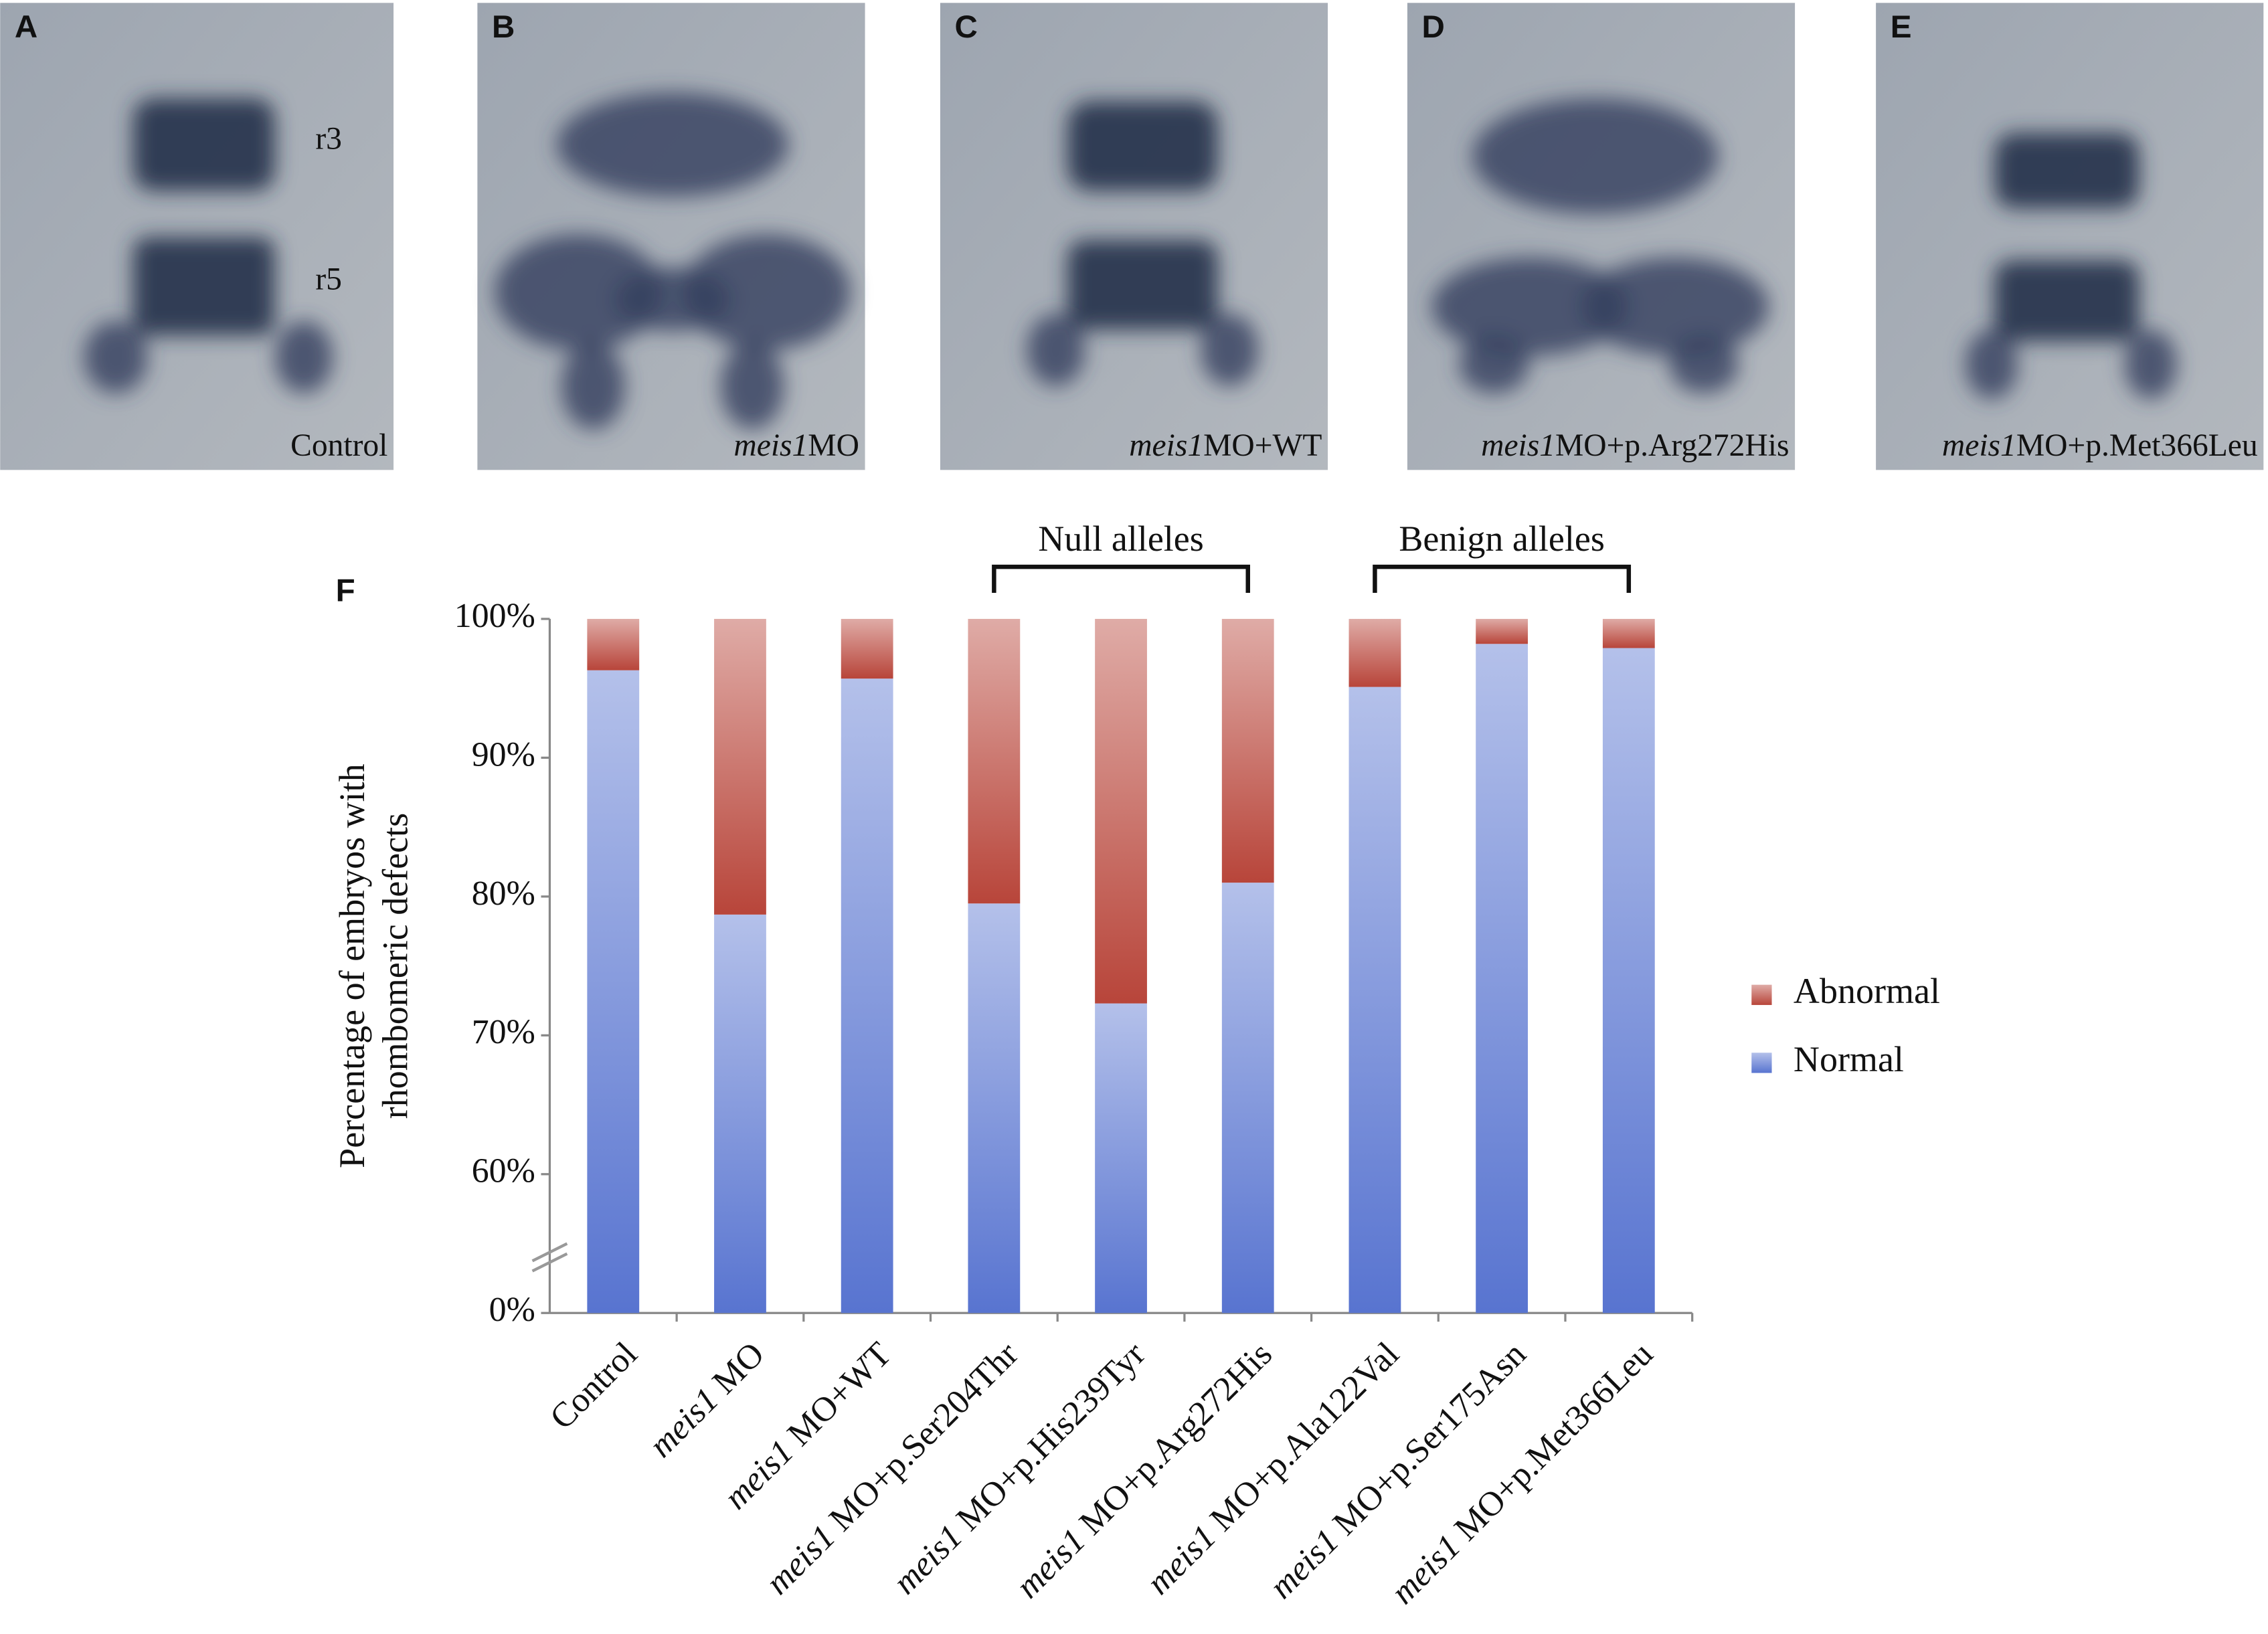 This screenshot has height=1634, width=2268. Describe the element at coordinates (833, 446) in the screenshot. I see `caption-part: MO` at that location.